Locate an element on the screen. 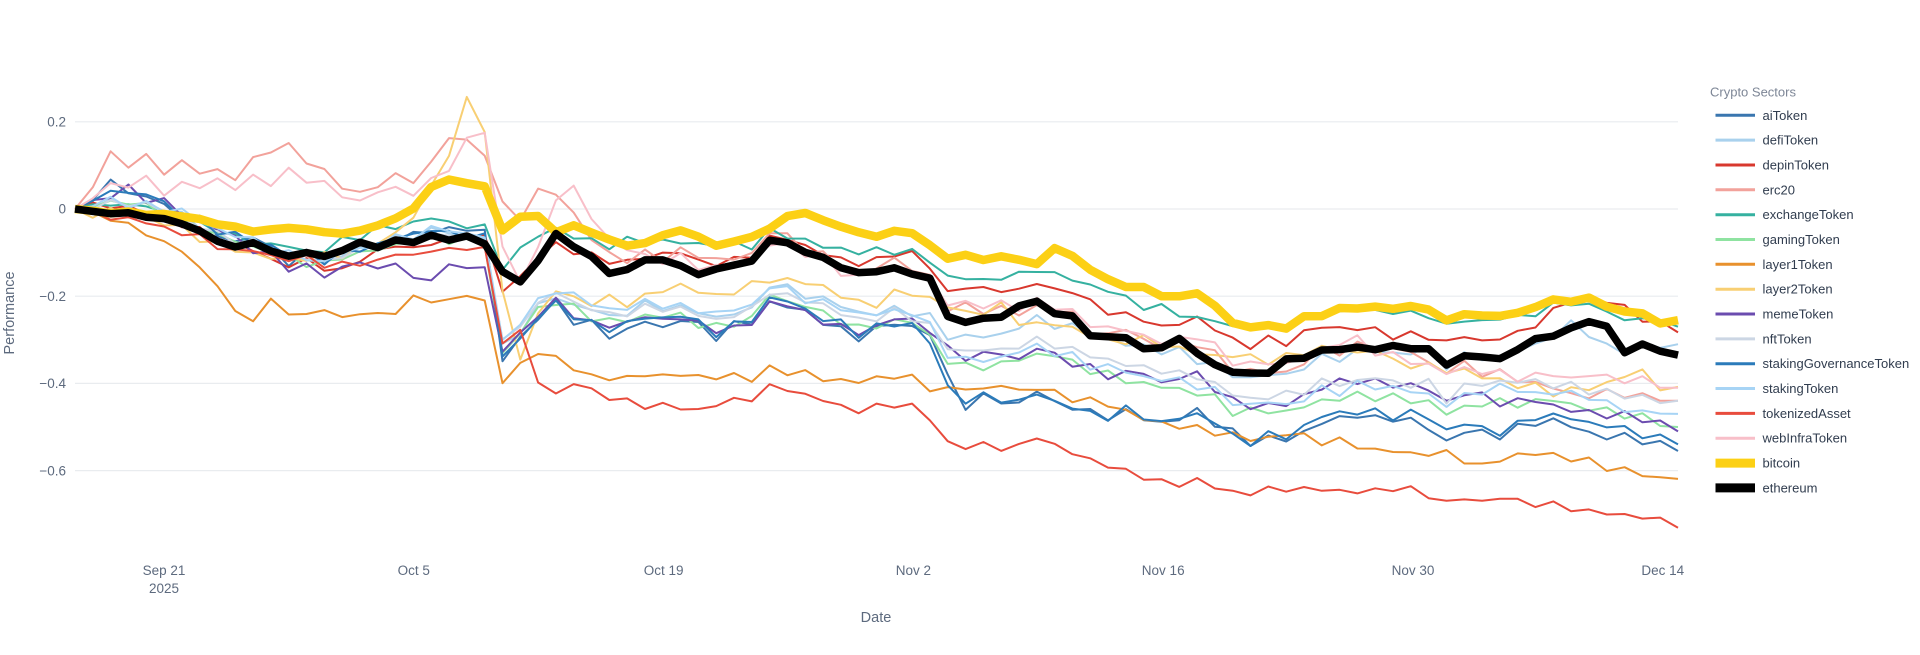 The height and width of the screenshot is (655, 1920). svg-text: nftToken is located at coordinates (1787, 338).